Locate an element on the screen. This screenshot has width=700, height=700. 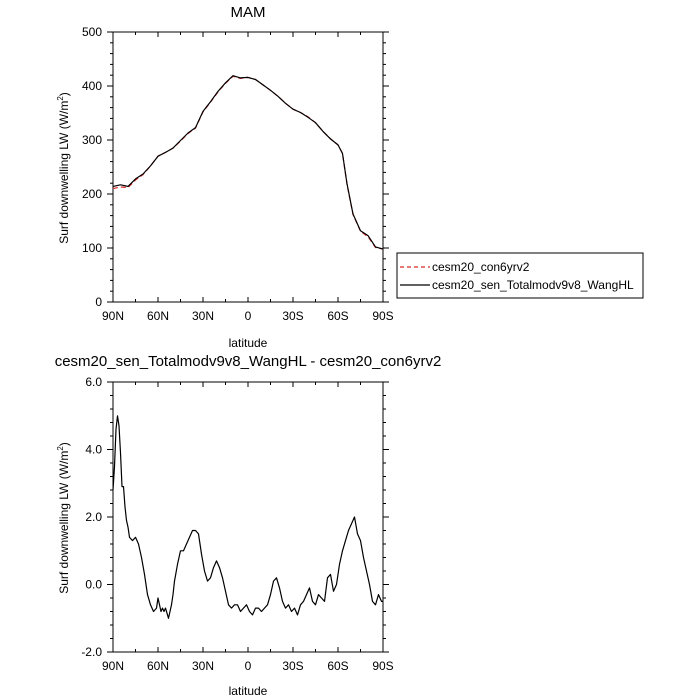
legend-label-1: cesm20_sen_Totalmodv9v8_WangHL is located at coordinates (533, 285).